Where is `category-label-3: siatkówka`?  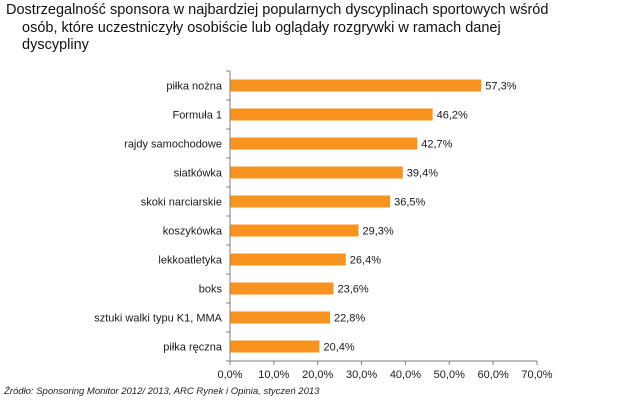
category-label-3: siatkówka is located at coordinates (198, 174).